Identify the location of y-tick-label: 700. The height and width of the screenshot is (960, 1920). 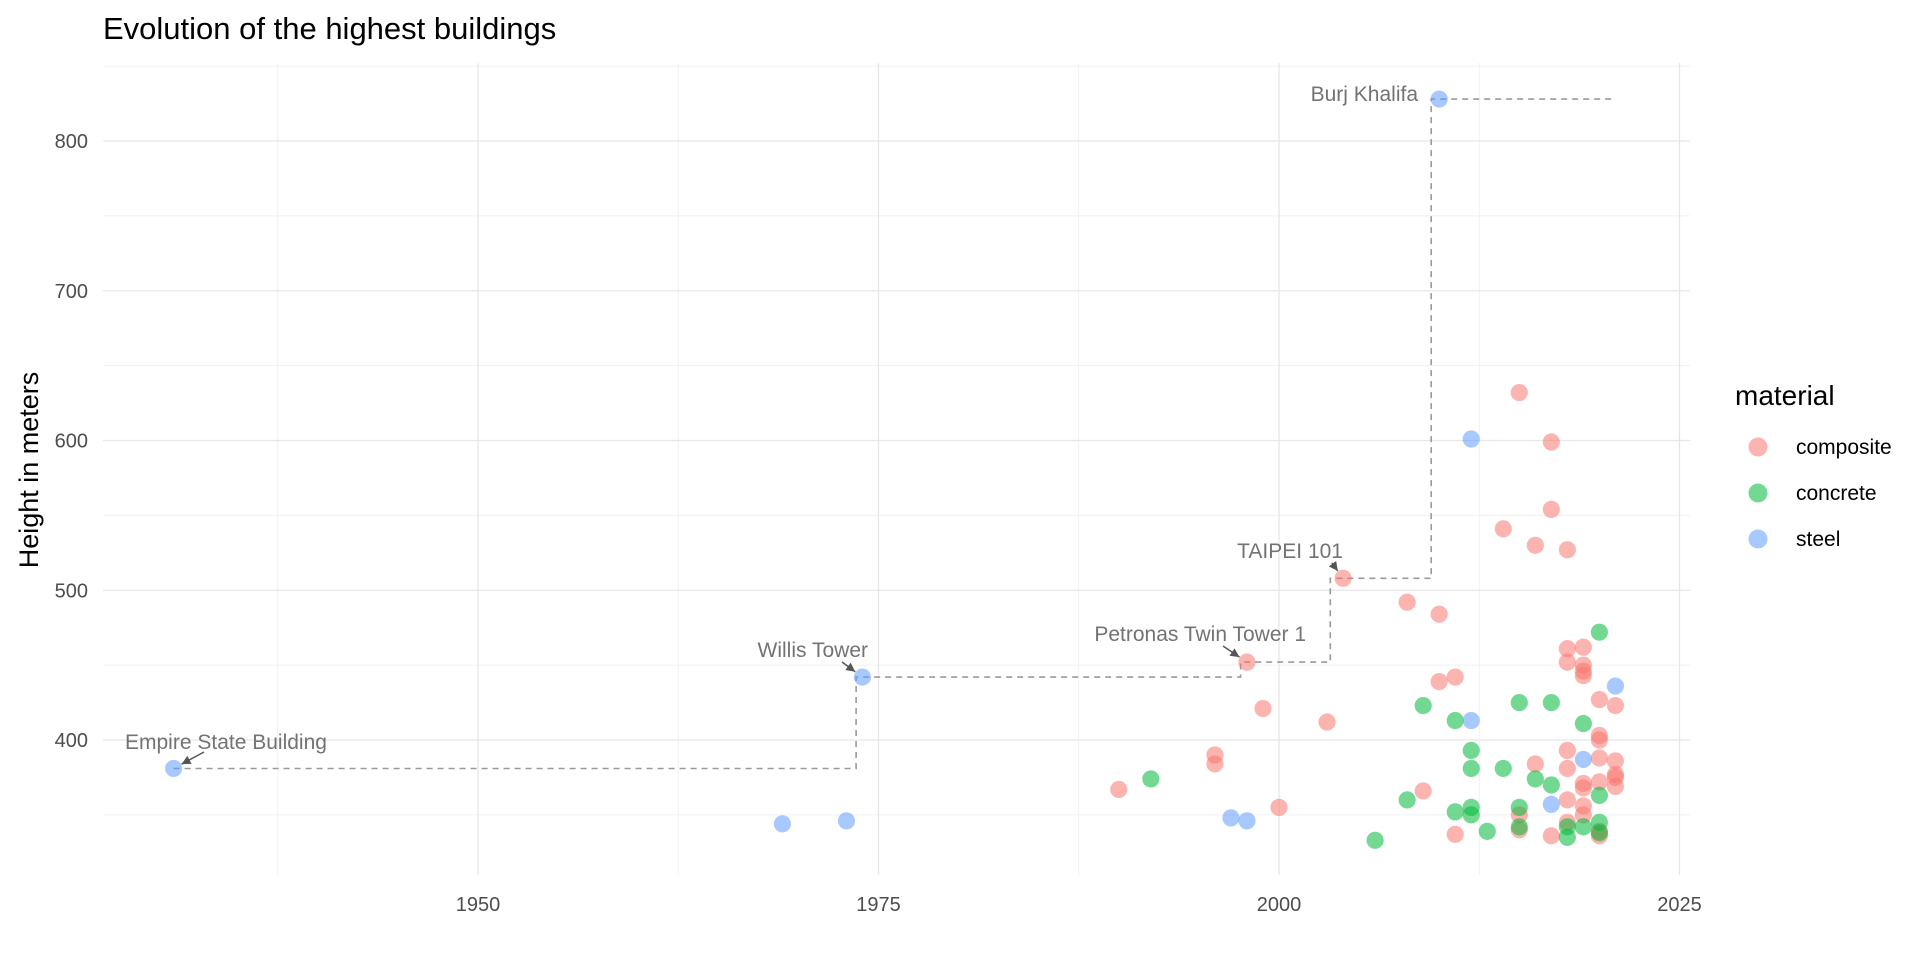
(71, 292).